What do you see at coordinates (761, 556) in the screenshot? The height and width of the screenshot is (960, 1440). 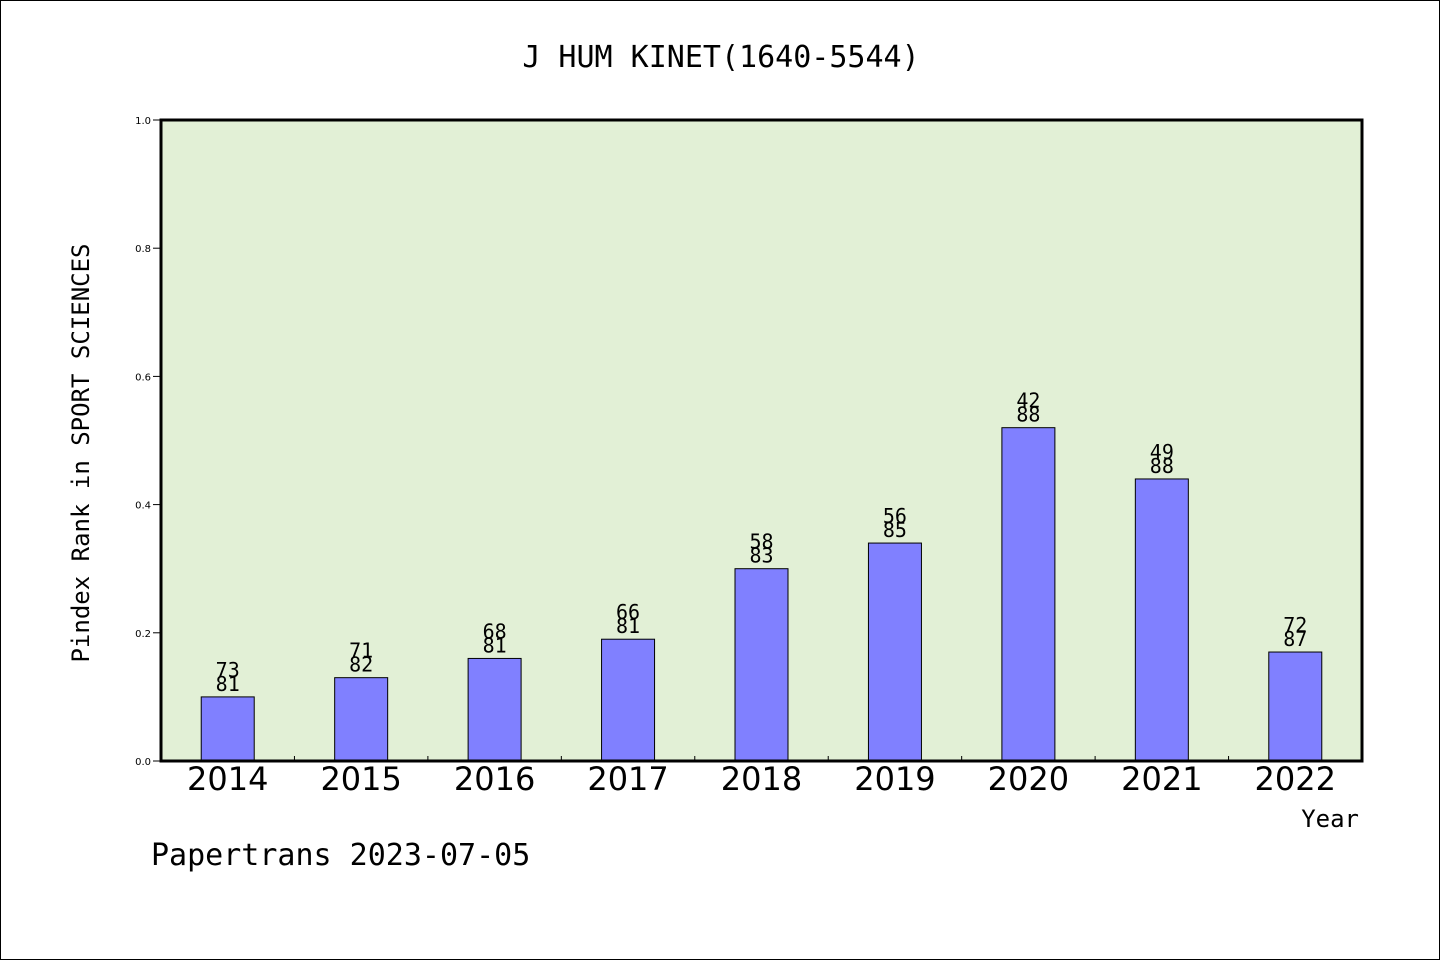 I see `bar-label-bottom: 83` at bounding box center [761, 556].